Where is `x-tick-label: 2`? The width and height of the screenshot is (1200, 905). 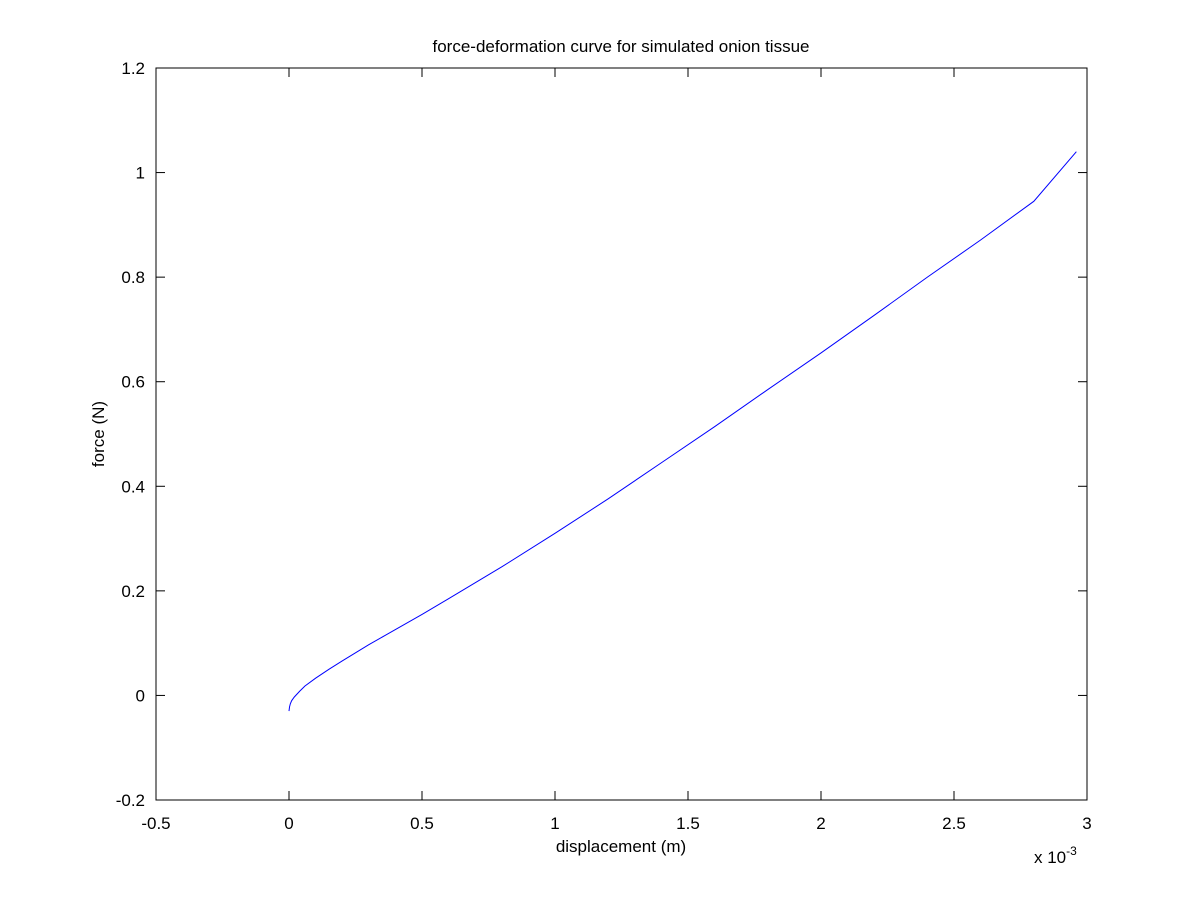 x-tick-label: 2 is located at coordinates (820, 823).